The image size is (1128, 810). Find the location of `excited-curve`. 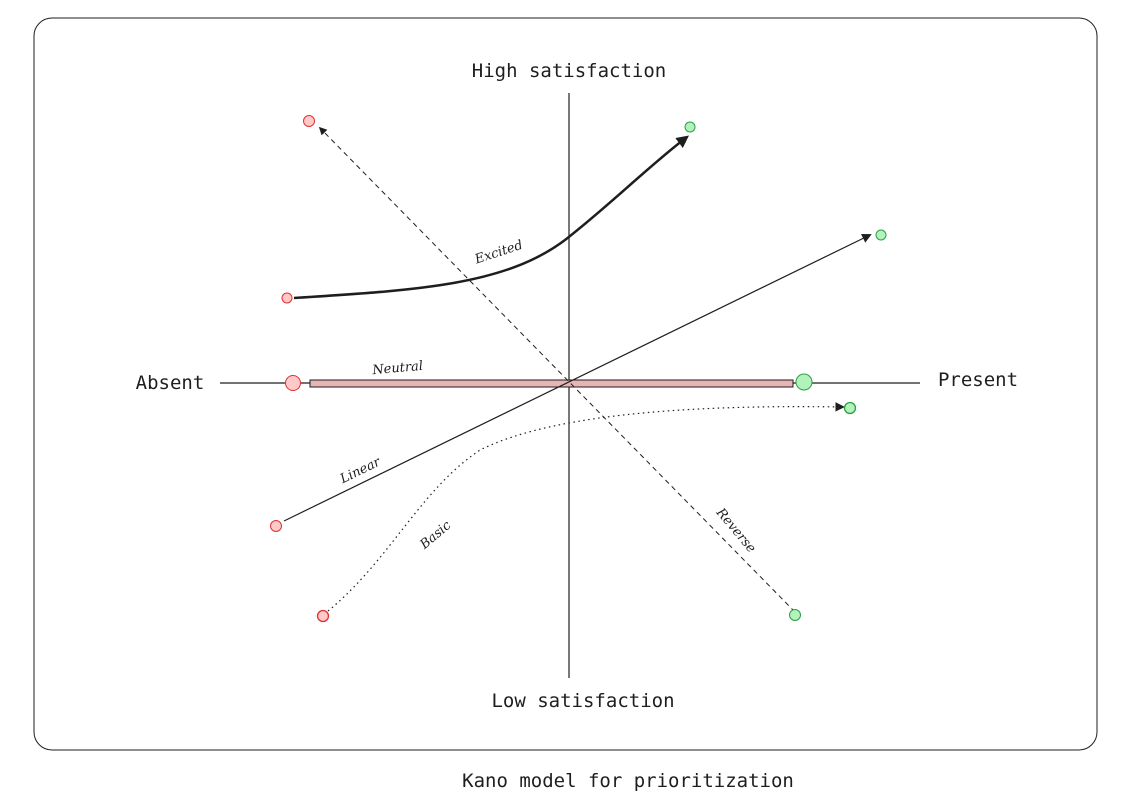

excited-curve is located at coordinates (491, 217).